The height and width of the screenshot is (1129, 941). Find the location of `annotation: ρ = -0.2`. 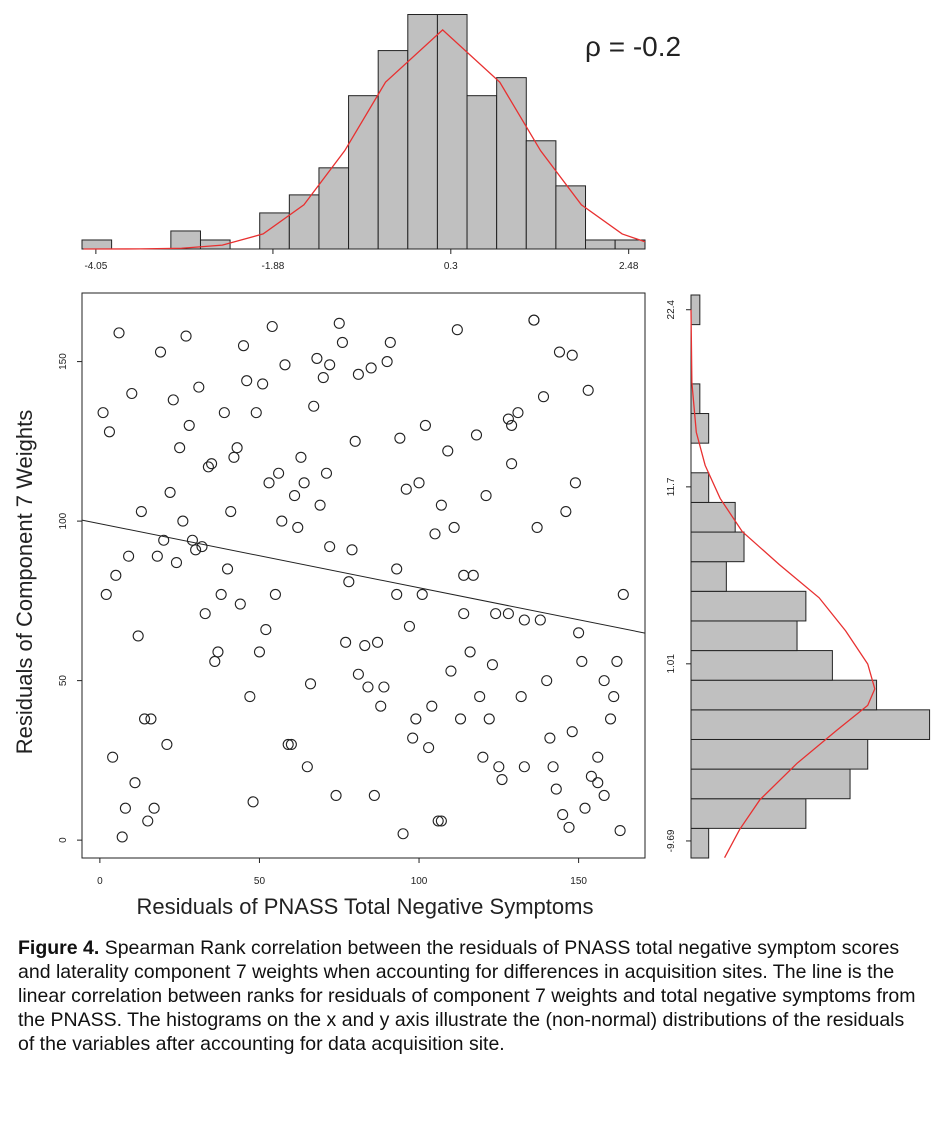

annotation: ρ = -0.2 is located at coordinates (633, 46).